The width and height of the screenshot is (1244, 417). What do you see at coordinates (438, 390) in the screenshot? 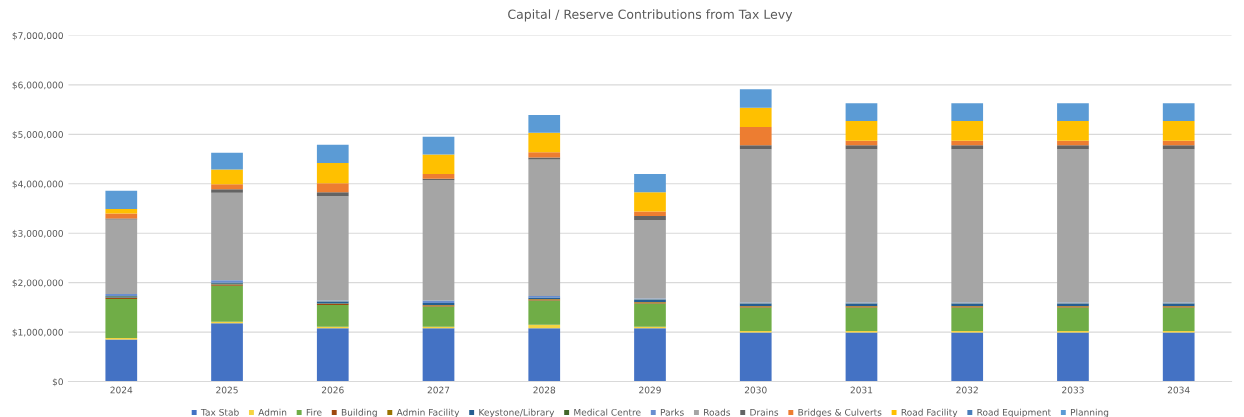
I see `x-tick-label: 2027` at bounding box center [438, 390].